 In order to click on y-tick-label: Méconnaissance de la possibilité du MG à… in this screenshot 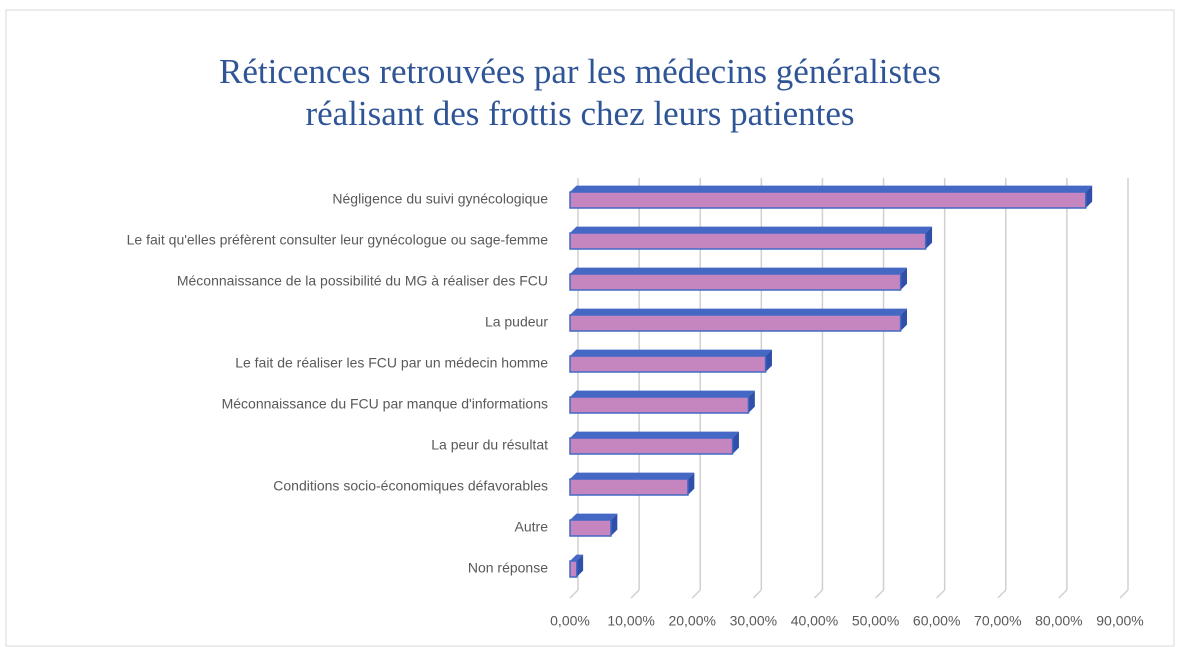, I will do `click(362, 281)`.